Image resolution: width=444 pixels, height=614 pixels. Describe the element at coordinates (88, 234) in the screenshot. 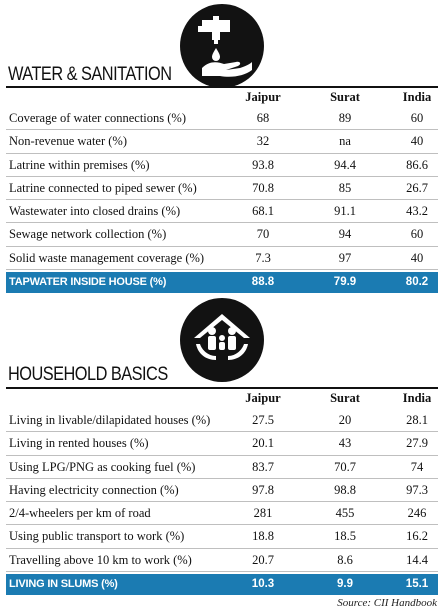

I see `row-label: Sewage network collection (%)` at that location.